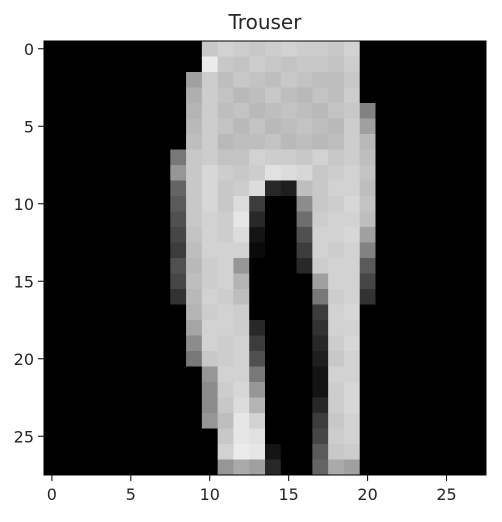  What do you see at coordinates (446, 494) in the screenshot?
I see `x-tick-label: 25` at bounding box center [446, 494].